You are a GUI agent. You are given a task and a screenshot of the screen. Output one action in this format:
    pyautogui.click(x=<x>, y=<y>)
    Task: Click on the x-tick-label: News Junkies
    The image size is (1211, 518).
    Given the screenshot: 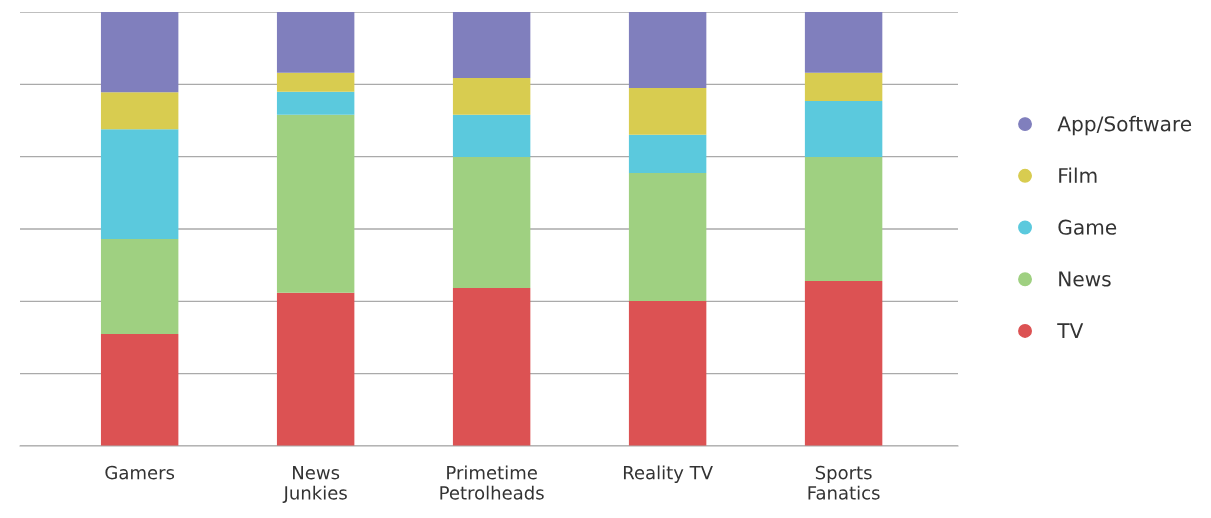 What is the action you would take?
    pyautogui.click(x=314, y=484)
    